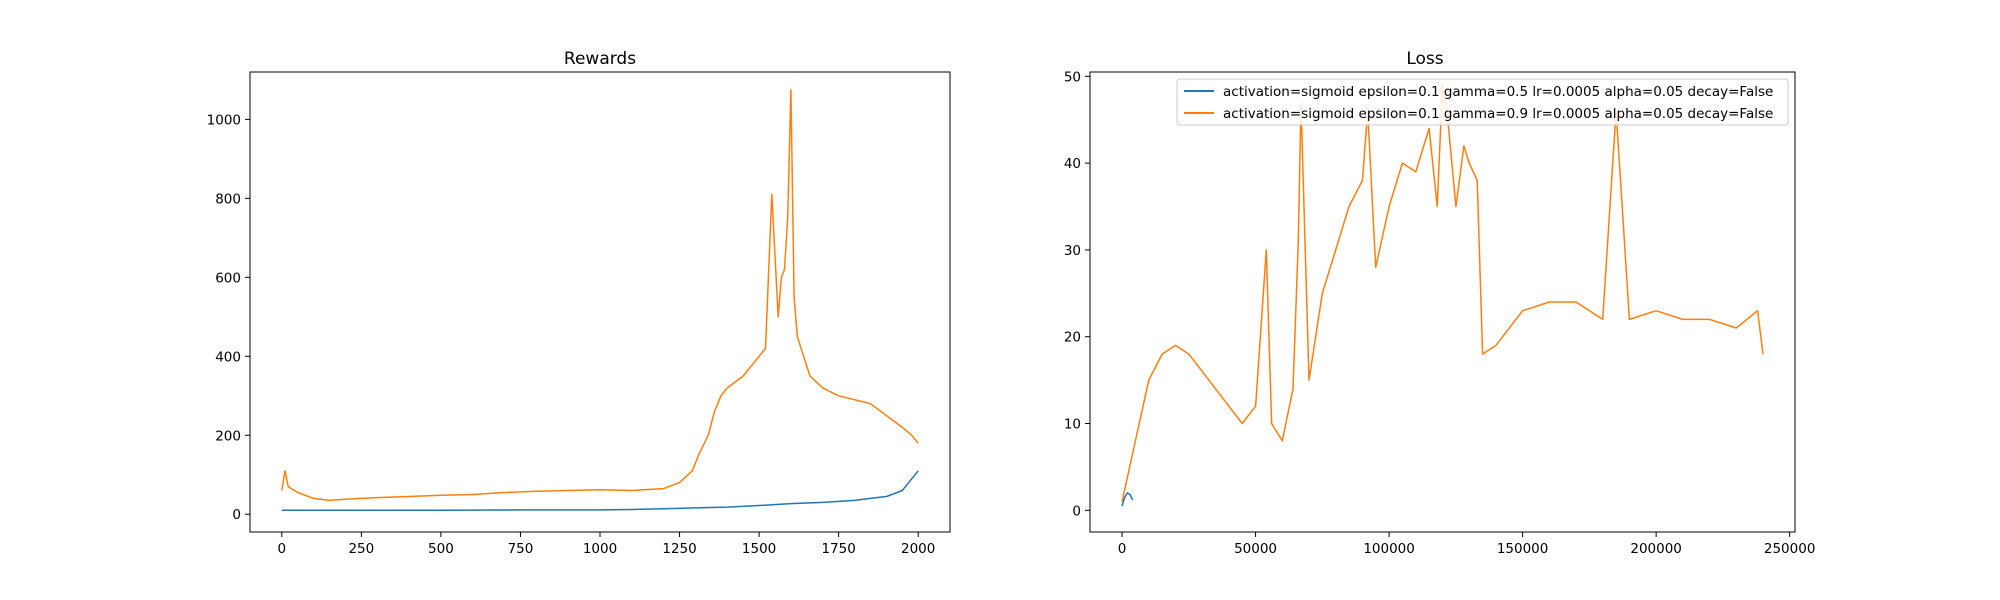 The image size is (2000, 600). Describe the element at coordinates (1523, 549) in the screenshot. I see `loss-x-tick-label: 150000` at that location.